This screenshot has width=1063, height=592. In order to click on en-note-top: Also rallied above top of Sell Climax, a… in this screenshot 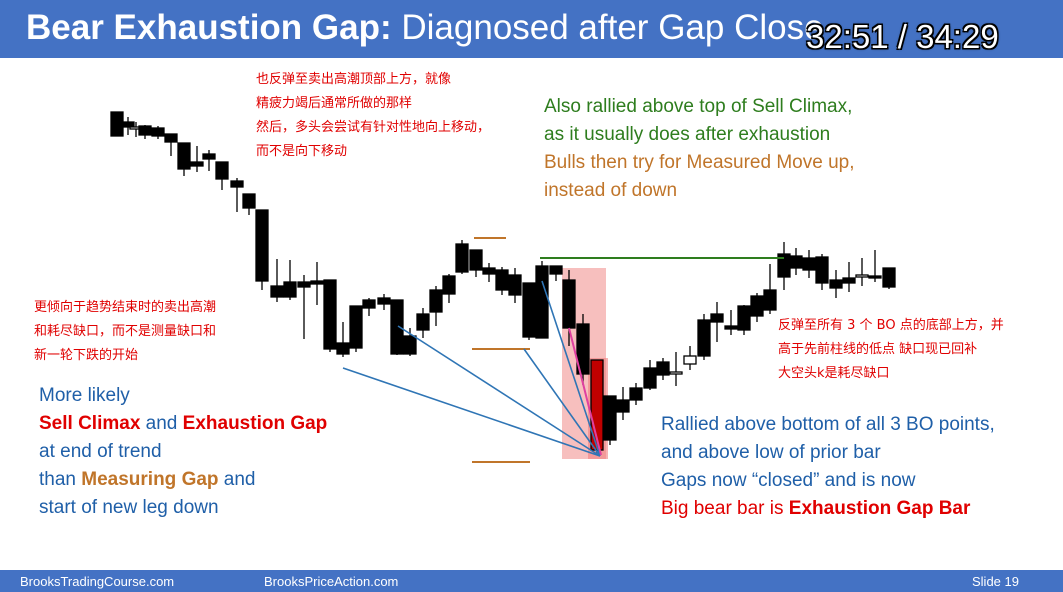, I will do `click(699, 149)`.